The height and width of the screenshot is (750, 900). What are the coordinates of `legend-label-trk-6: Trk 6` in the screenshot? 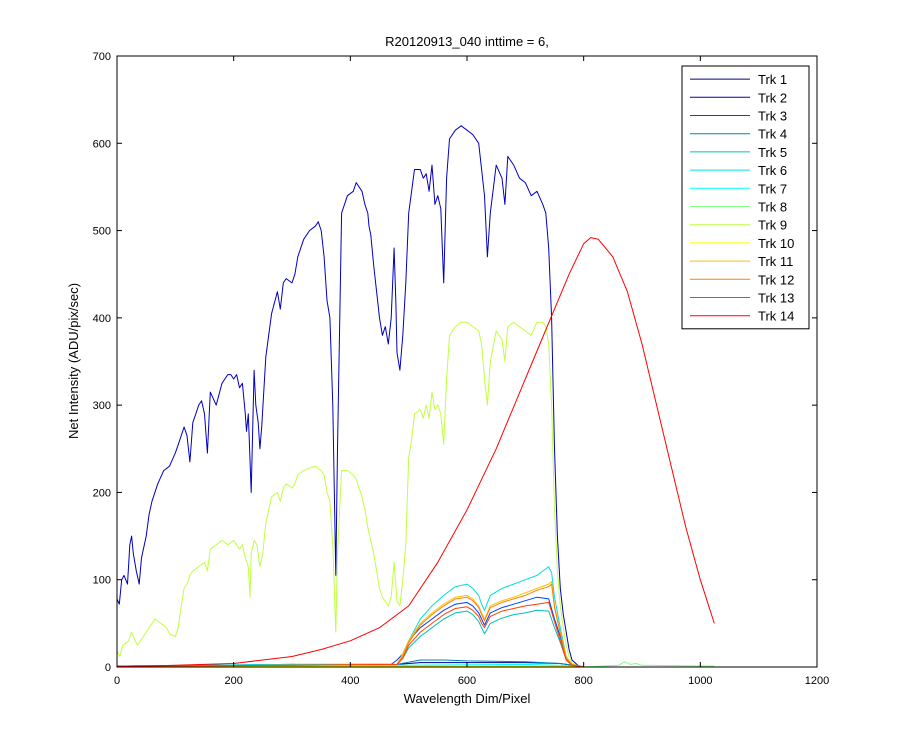 It's located at (772, 170).